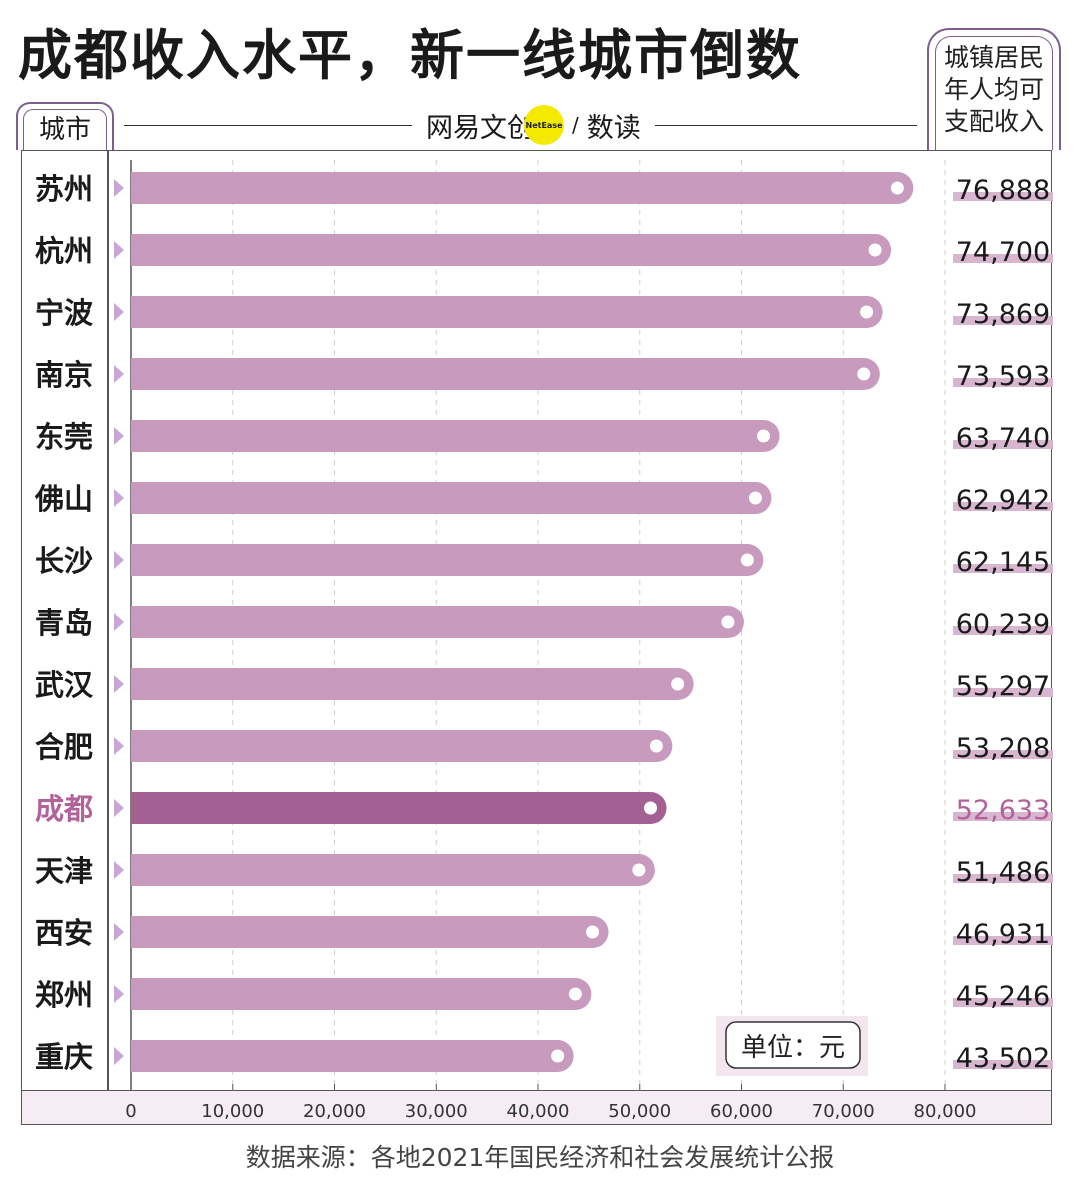  What do you see at coordinates (1003, 872) in the screenshot?
I see `value-label: 51,486` at bounding box center [1003, 872].